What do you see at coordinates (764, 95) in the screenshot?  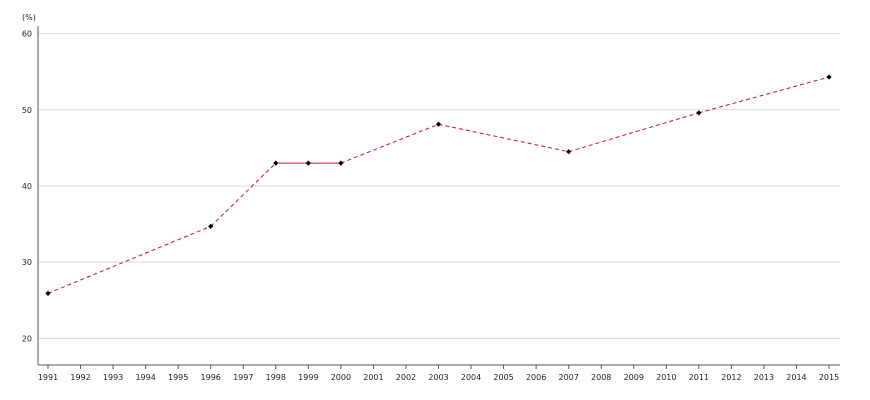 I see `series-segment-2011-2015` at bounding box center [764, 95].